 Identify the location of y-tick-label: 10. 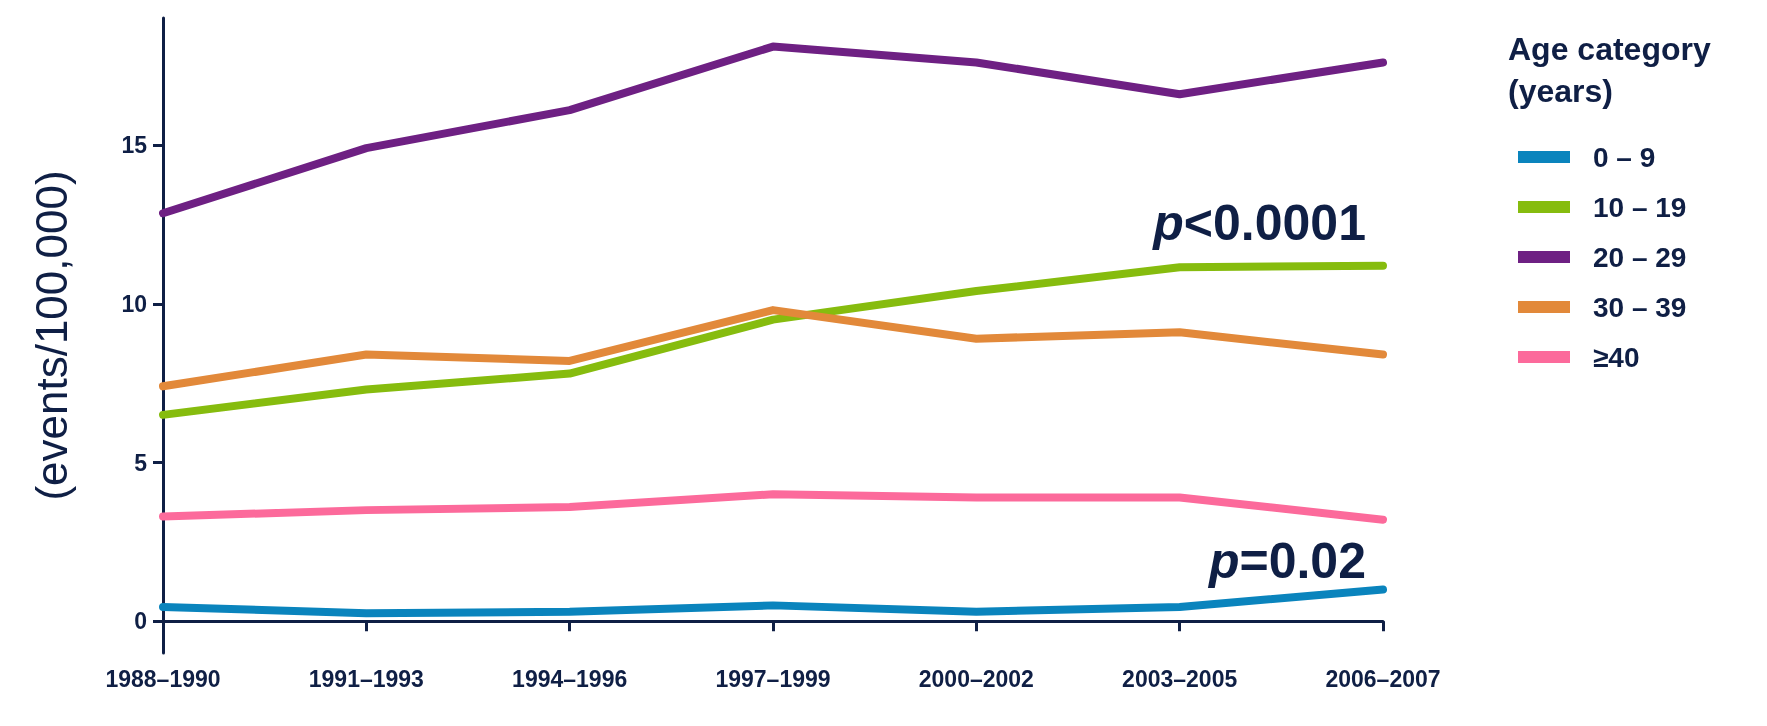
(134, 303).